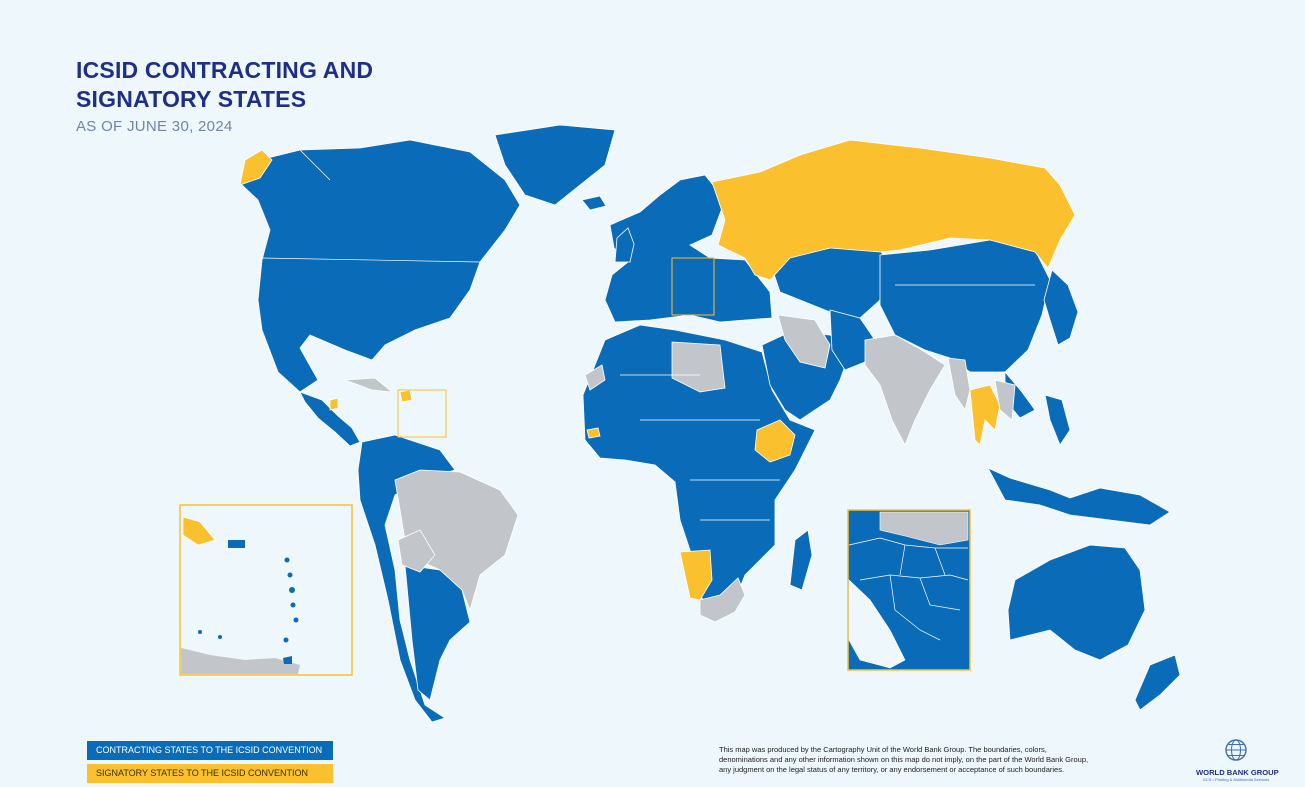  What do you see at coordinates (199, 531) in the screenshot?
I see `inset-hispaniola` at bounding box center [199, 531].